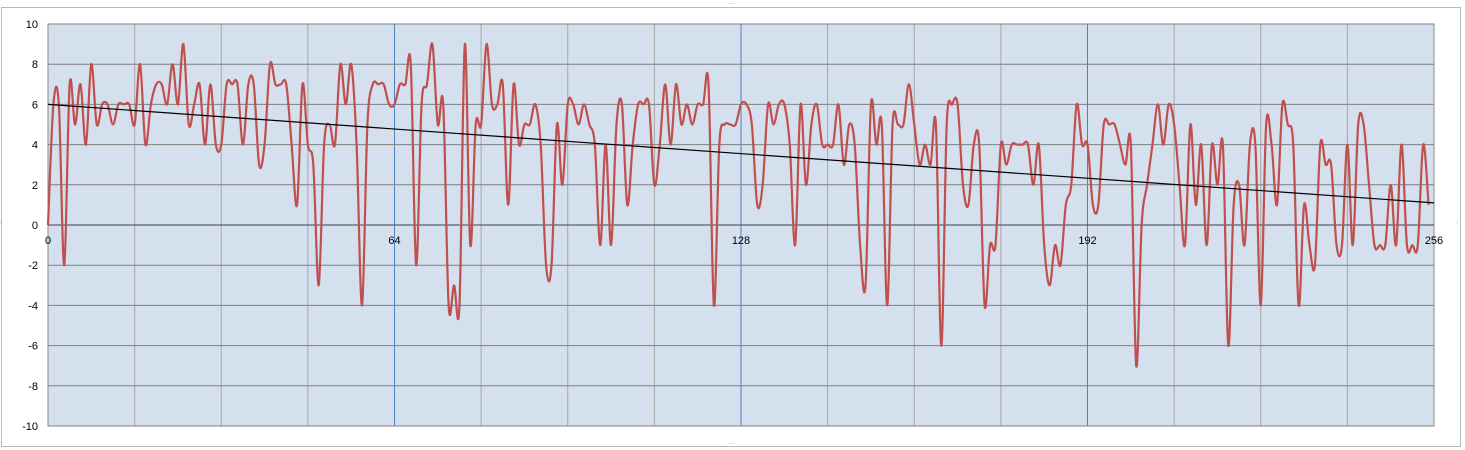  I want to click on x-tick-label: 128, so click(741, 241).